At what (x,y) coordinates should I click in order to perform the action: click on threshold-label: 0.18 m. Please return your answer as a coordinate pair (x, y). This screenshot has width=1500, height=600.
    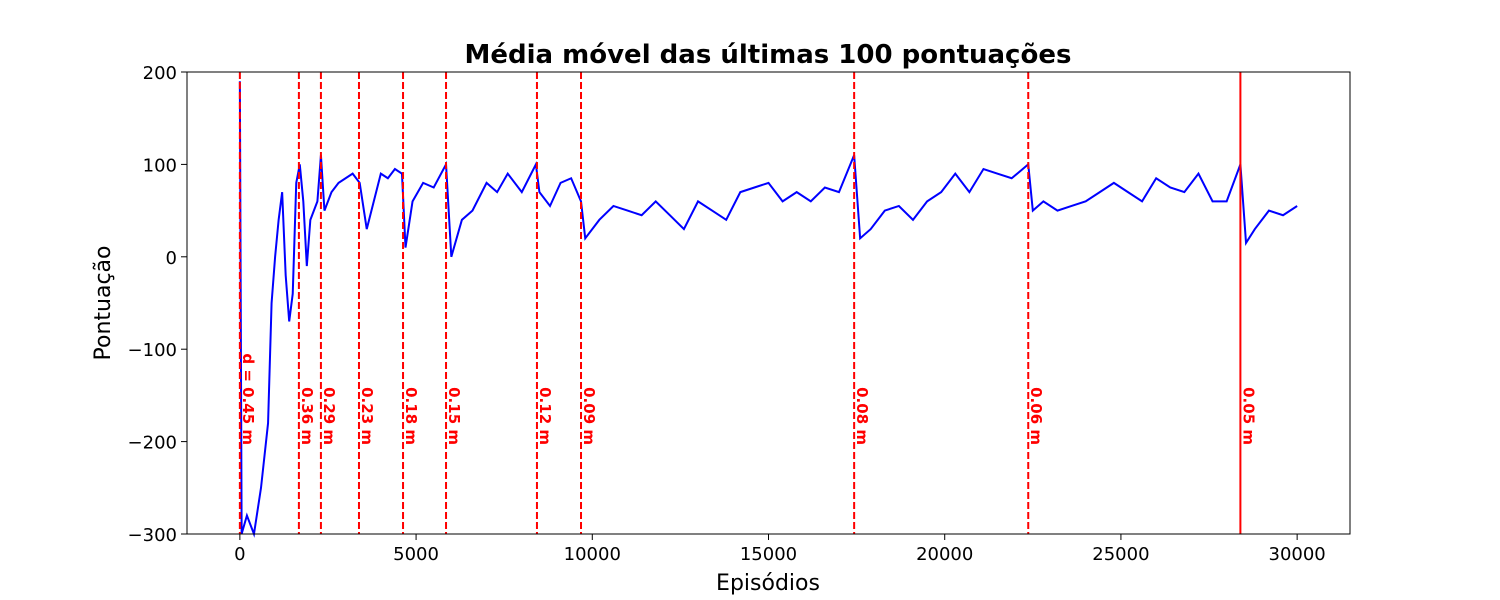
    Looking at the image, I should click on (411, 416).